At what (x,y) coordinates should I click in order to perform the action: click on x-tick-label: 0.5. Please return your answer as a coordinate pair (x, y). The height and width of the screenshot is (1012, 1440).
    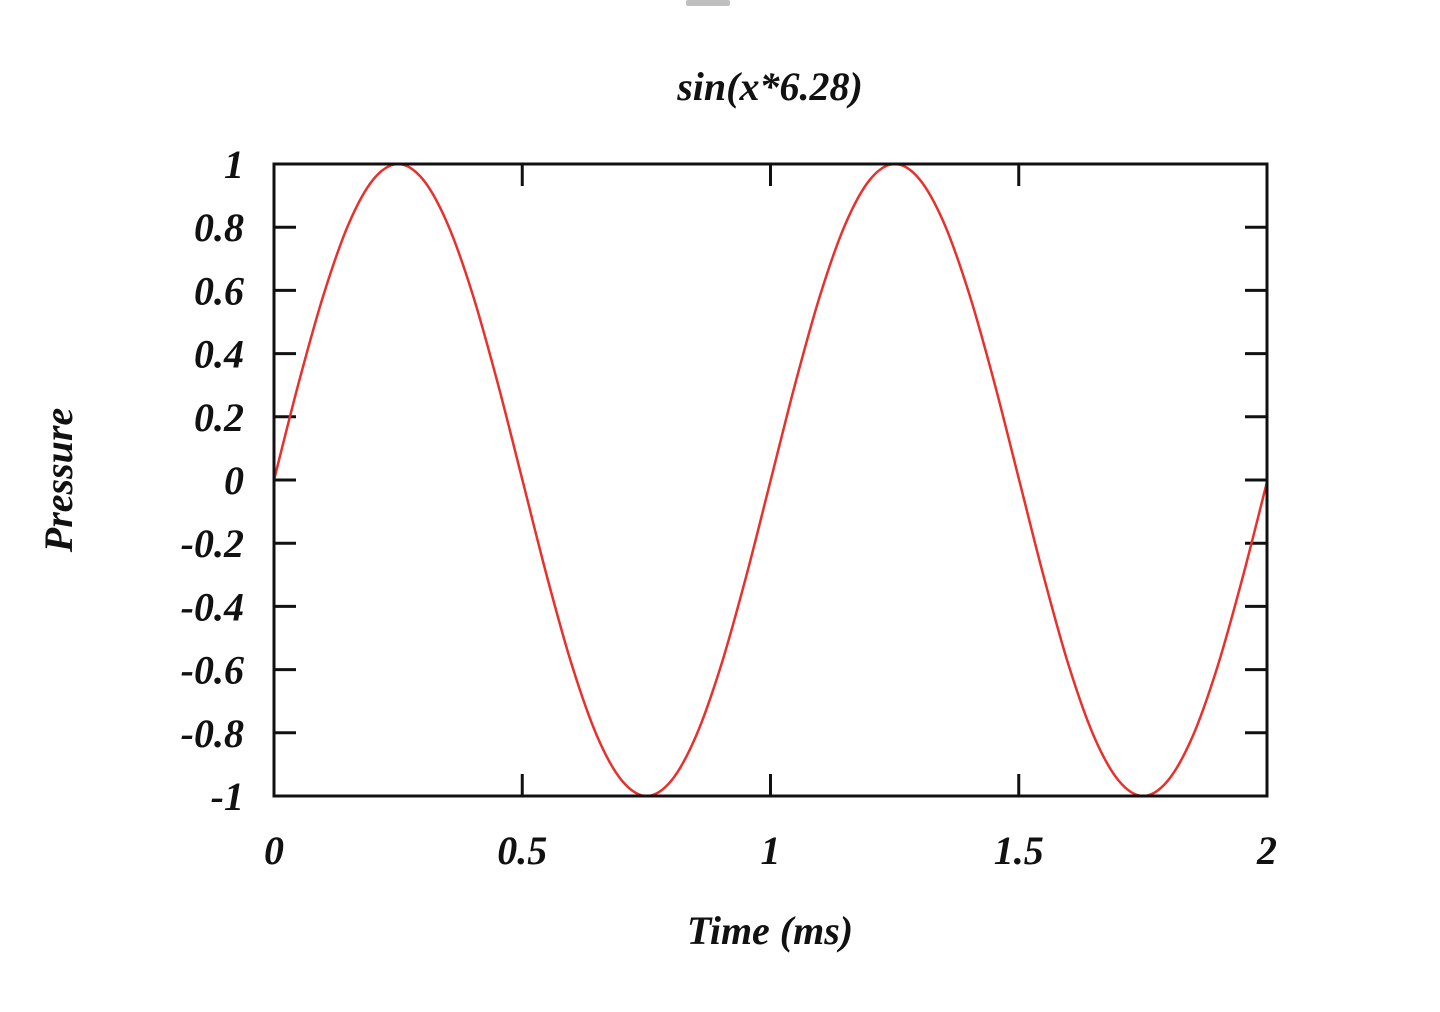
    Looking at the image, I should click on (522, 850).